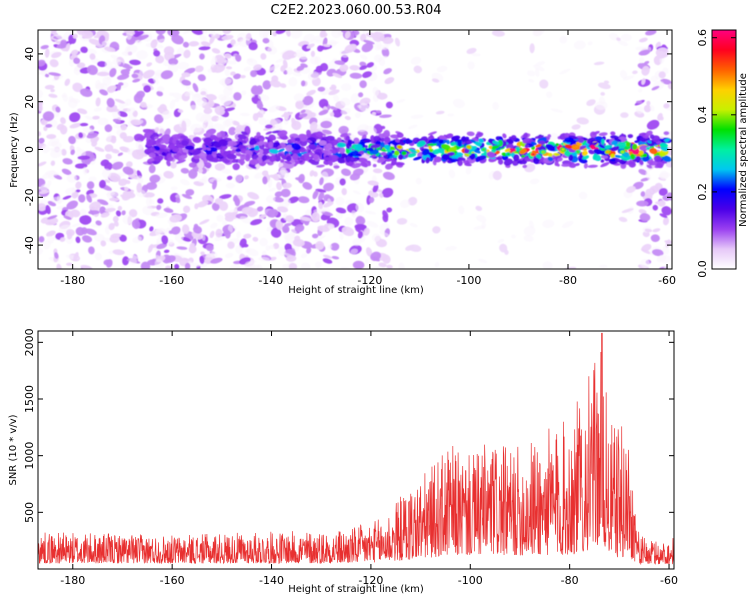 This screenshot has height=600, width=750. I want to click on heatmap-x-tick-label: -120, so click(369, 280).